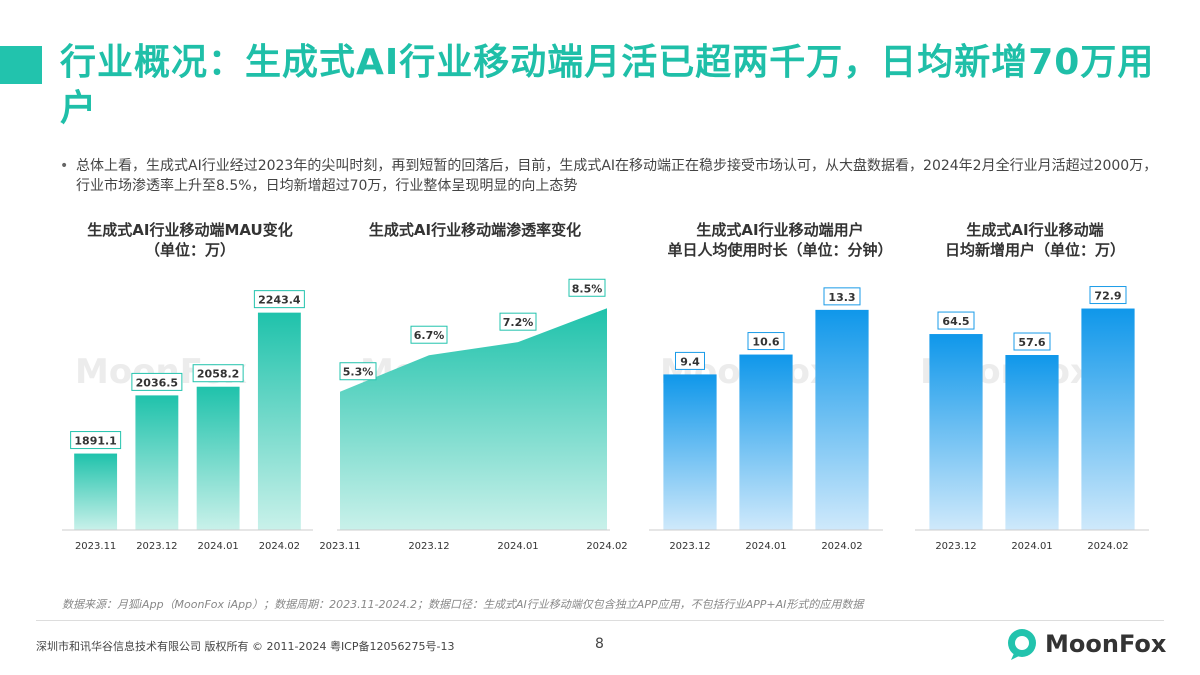 The width and height of the screenshot is (1200, 675). I want to click on footer-divider, so click(600, 620).